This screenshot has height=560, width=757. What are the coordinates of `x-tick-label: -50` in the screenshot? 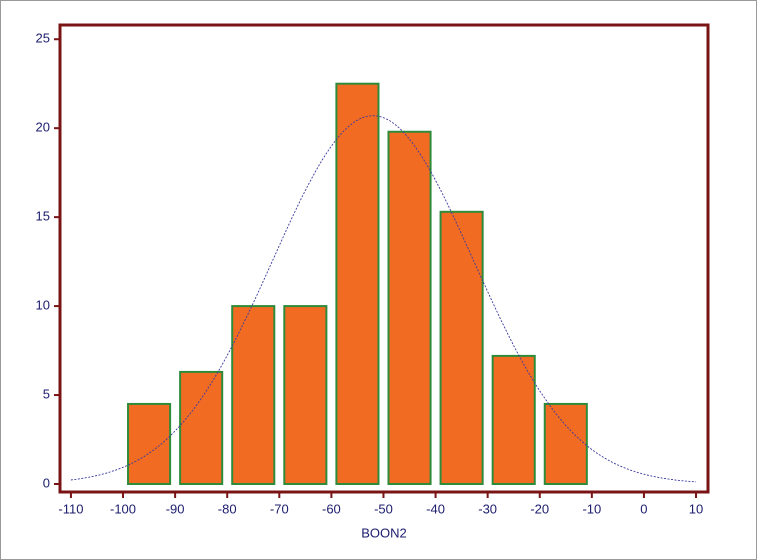 It's located at (383, 508).